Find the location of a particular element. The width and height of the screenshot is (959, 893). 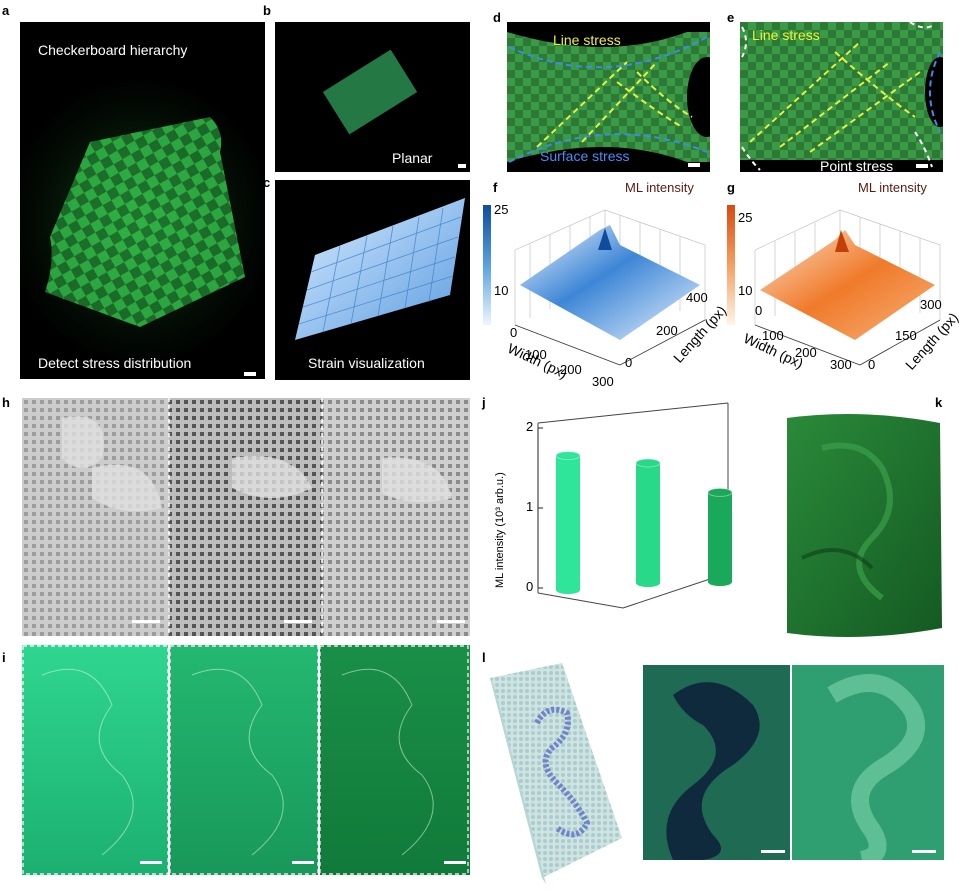

panel-d-line-stress-label: Line stress is located at coordinates (587, 40).